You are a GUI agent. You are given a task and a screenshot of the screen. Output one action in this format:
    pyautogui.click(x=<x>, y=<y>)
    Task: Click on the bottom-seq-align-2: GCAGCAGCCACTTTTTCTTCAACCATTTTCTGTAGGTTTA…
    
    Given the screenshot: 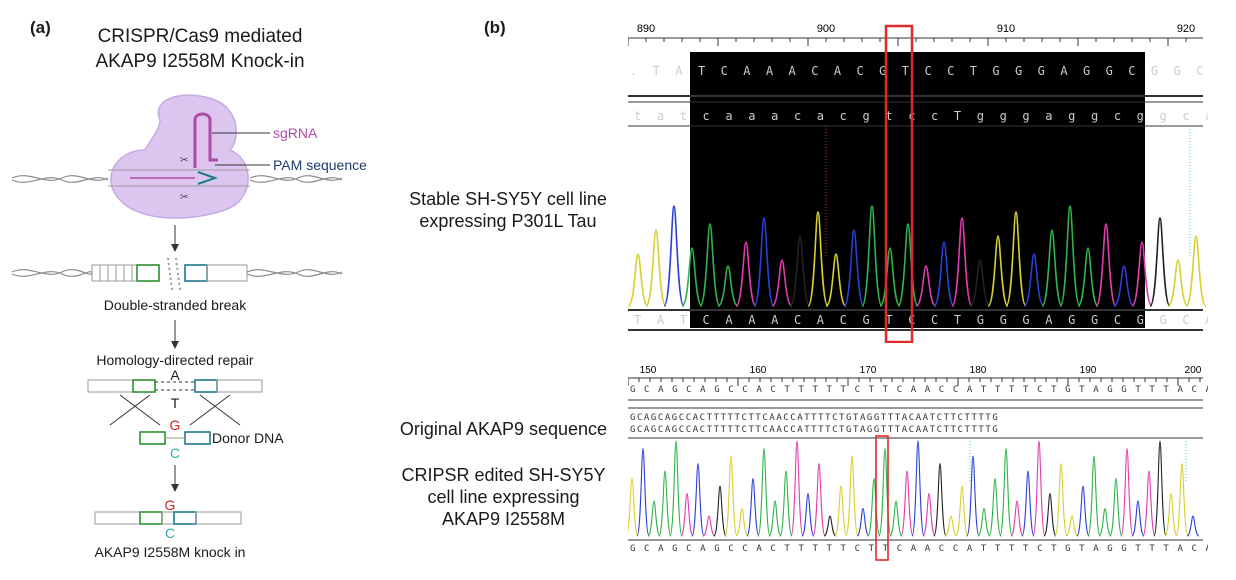 What is the action you would take?
    pyautogui.click(x=814, y=430)
    